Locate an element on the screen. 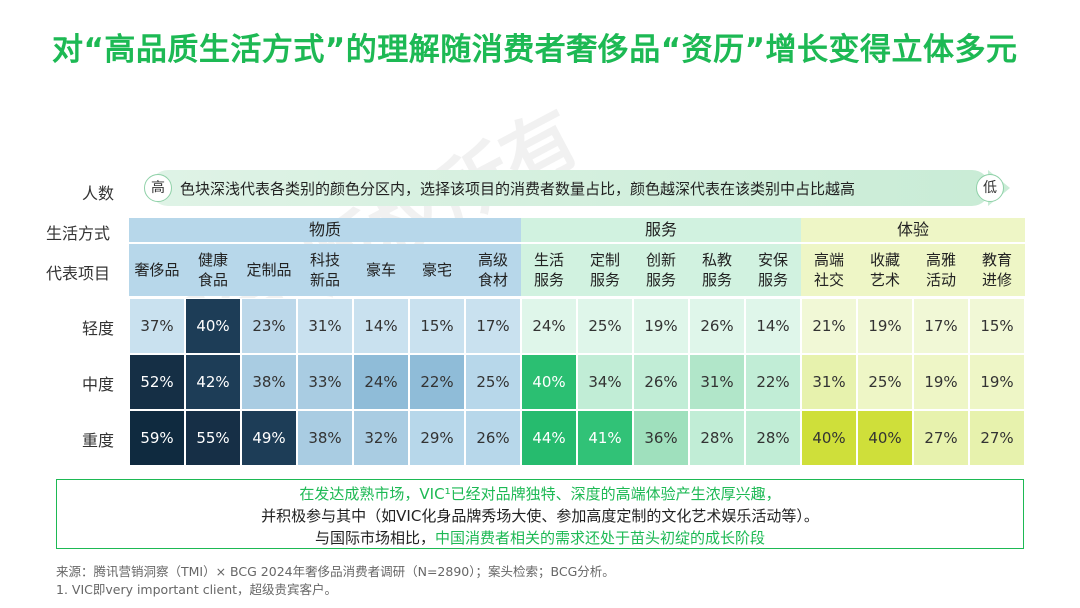 Image resolution: width=1080 pixels, height=608 pixels. heatmap-cell: 21% is located at coordinates (829, 326).